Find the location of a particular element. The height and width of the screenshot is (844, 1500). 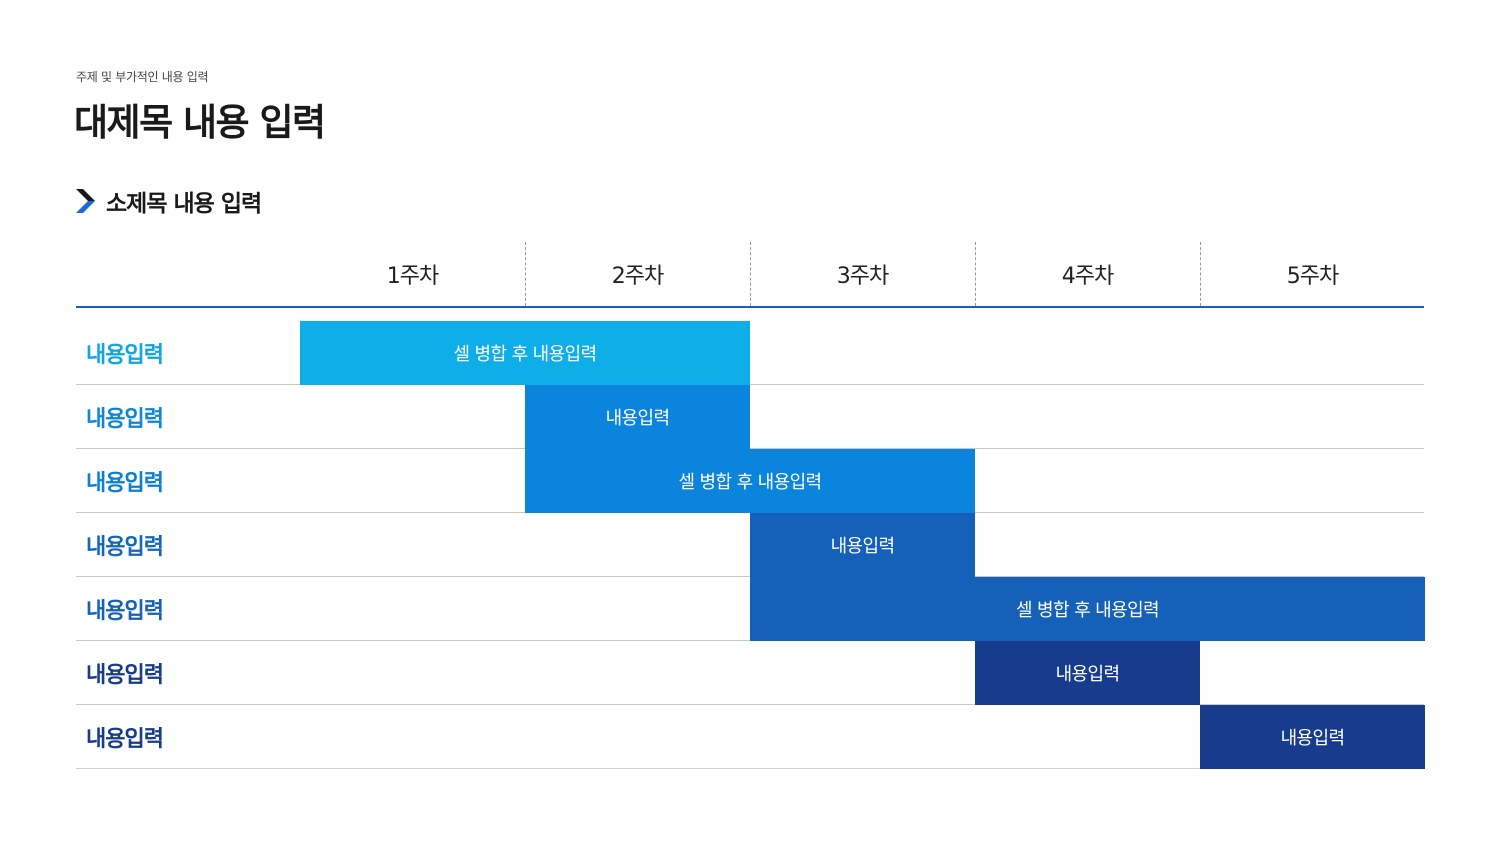

section-heading: 소제목 내용 입력 is located at coordinates (169, 201).